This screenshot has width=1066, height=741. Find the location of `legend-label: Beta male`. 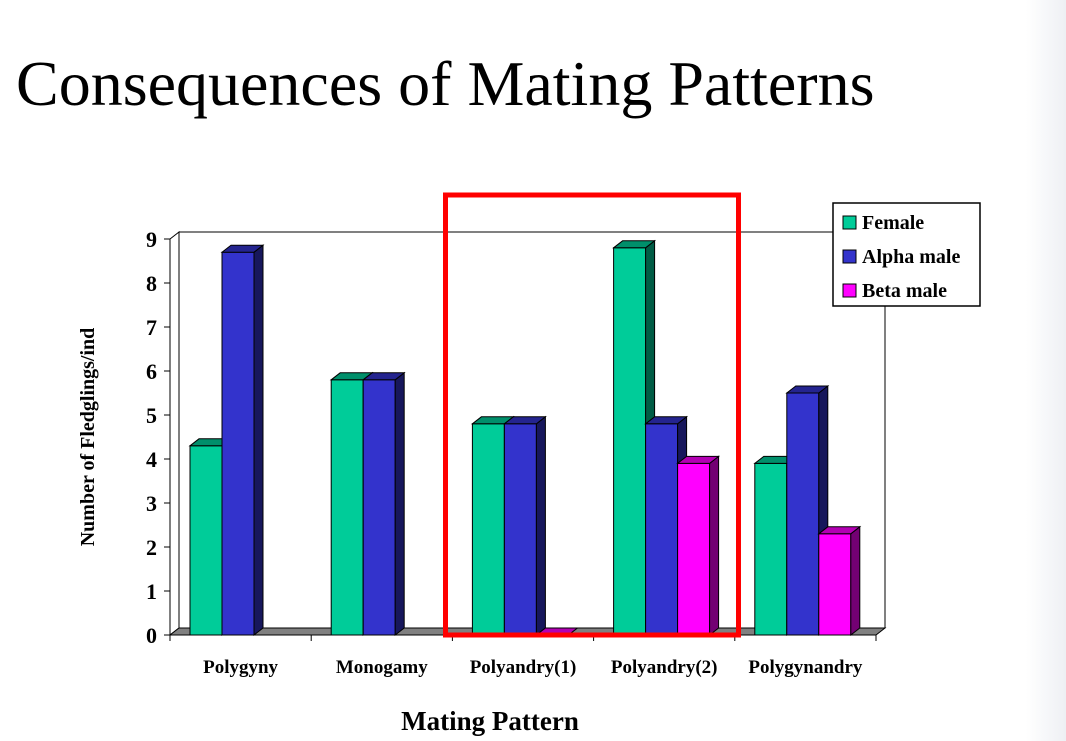

legend-label: Beta male is located at coordinates (904, 291).